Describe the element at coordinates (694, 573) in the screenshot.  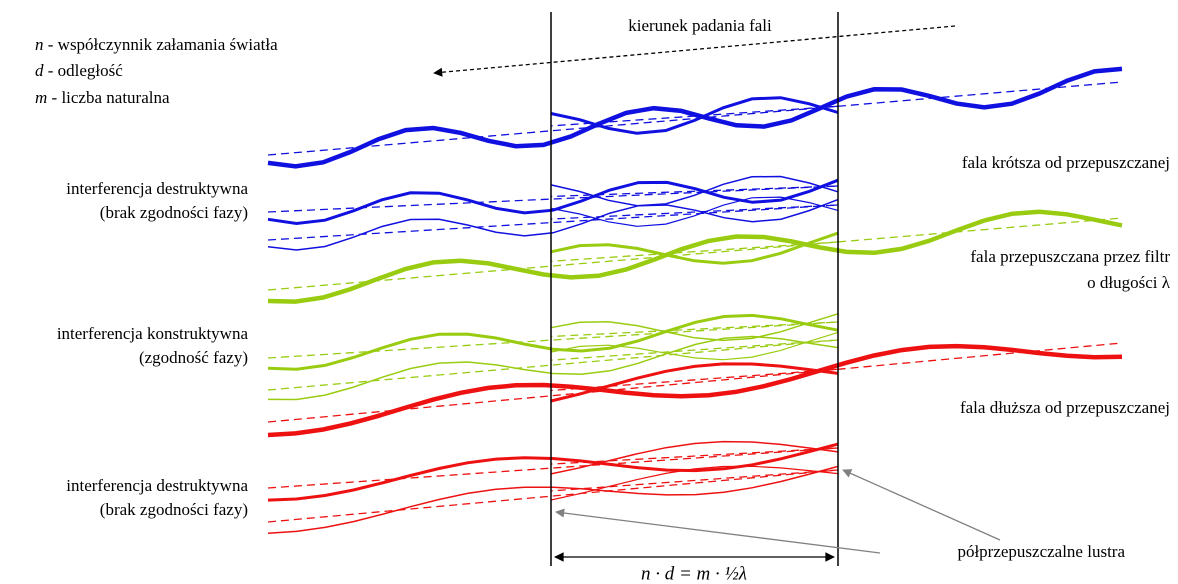
I see `formula: n · d = m · ½λ` at that location.